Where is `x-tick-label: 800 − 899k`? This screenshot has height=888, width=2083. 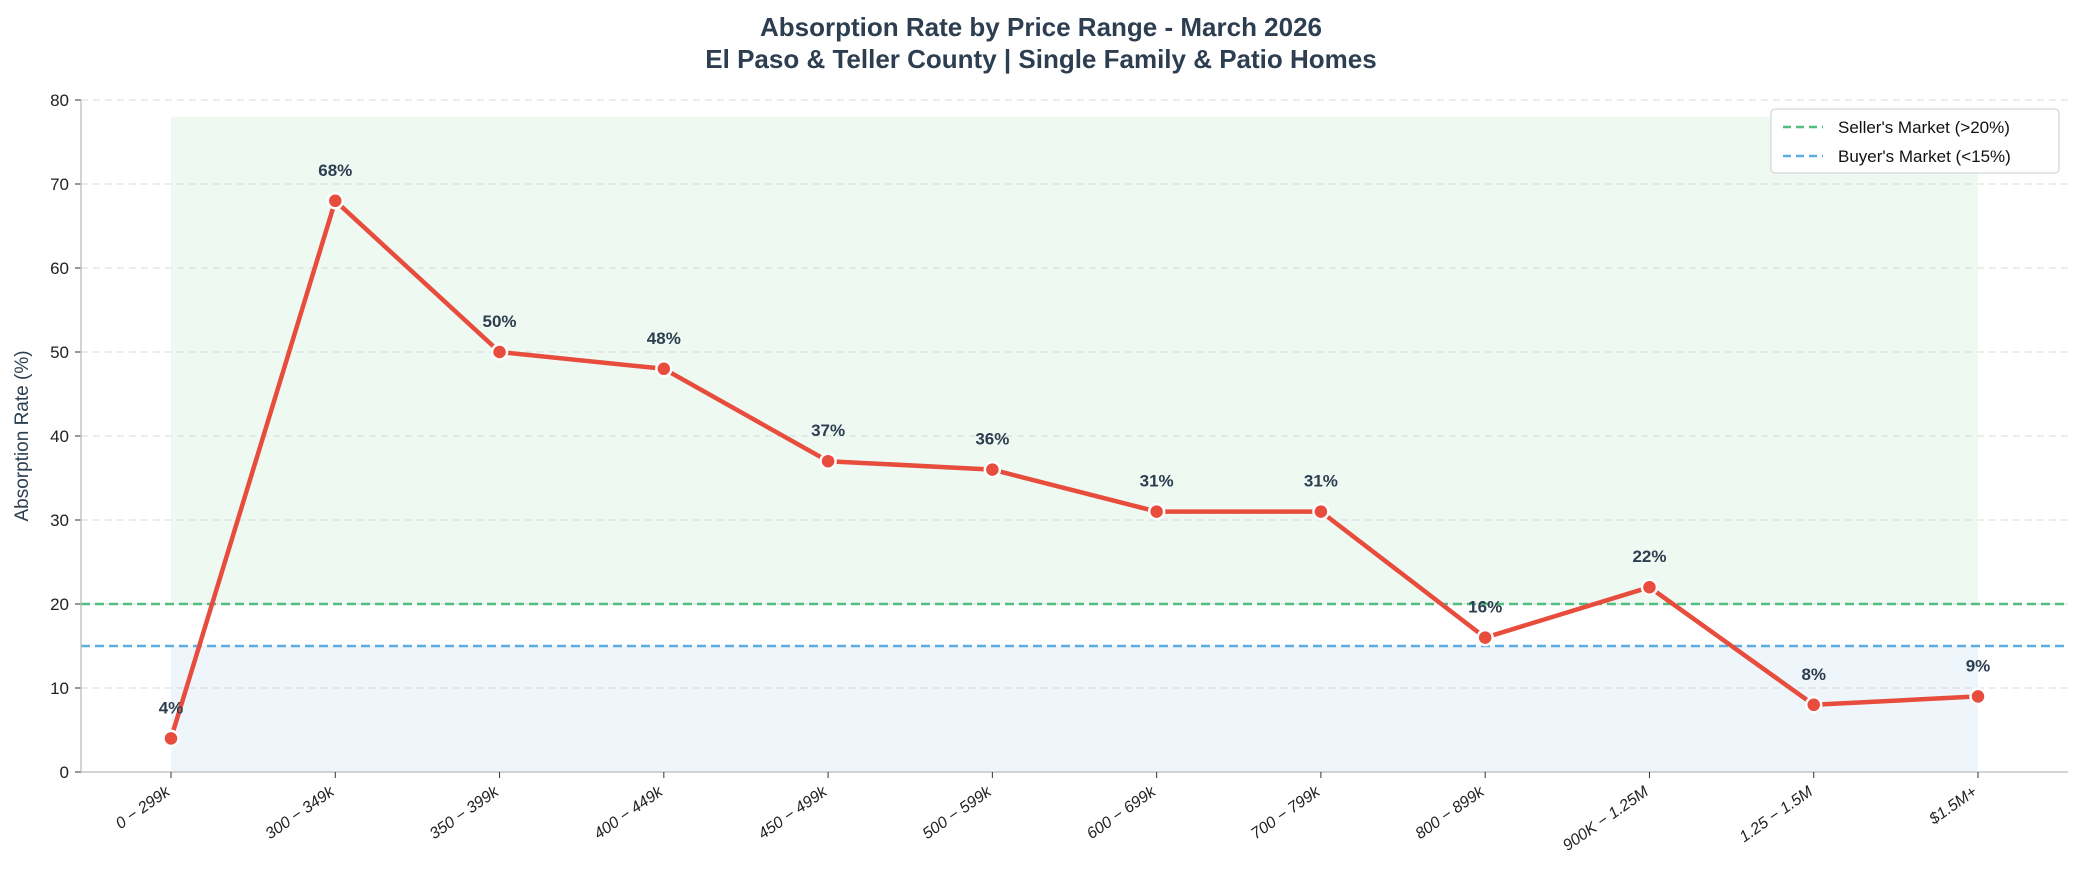 x-tick-label: 800 − 899k is located at coordinates (1451, 813).